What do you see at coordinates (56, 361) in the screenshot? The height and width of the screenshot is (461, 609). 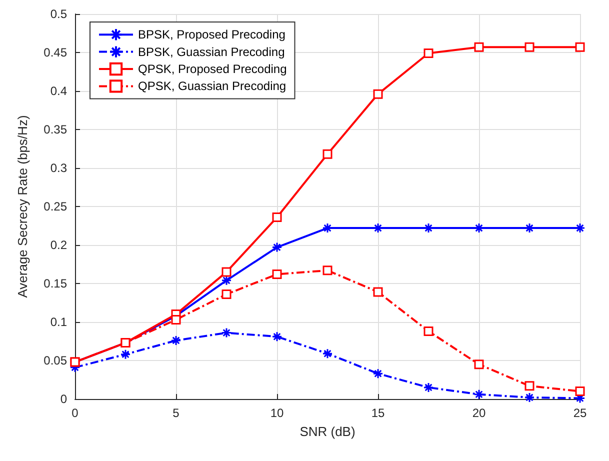 I see `y-tick-label: 0.05` at bounding box center [56, 361].